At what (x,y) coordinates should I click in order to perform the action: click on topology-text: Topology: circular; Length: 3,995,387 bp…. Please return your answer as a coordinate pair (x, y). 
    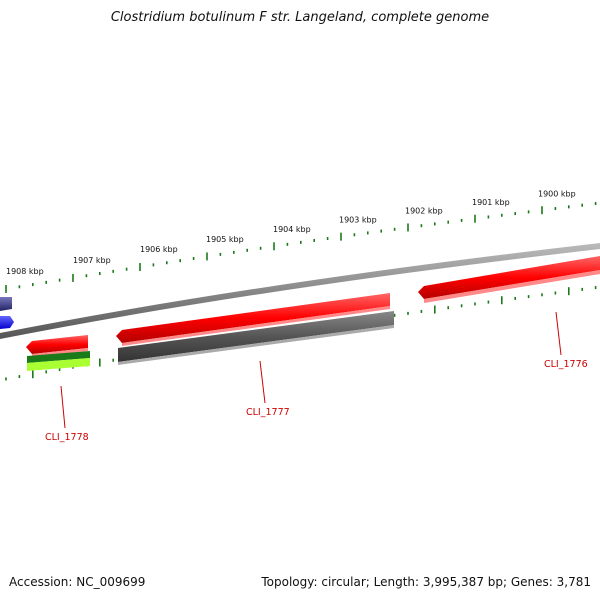
    Looking at the image, I should click on (426, 582).